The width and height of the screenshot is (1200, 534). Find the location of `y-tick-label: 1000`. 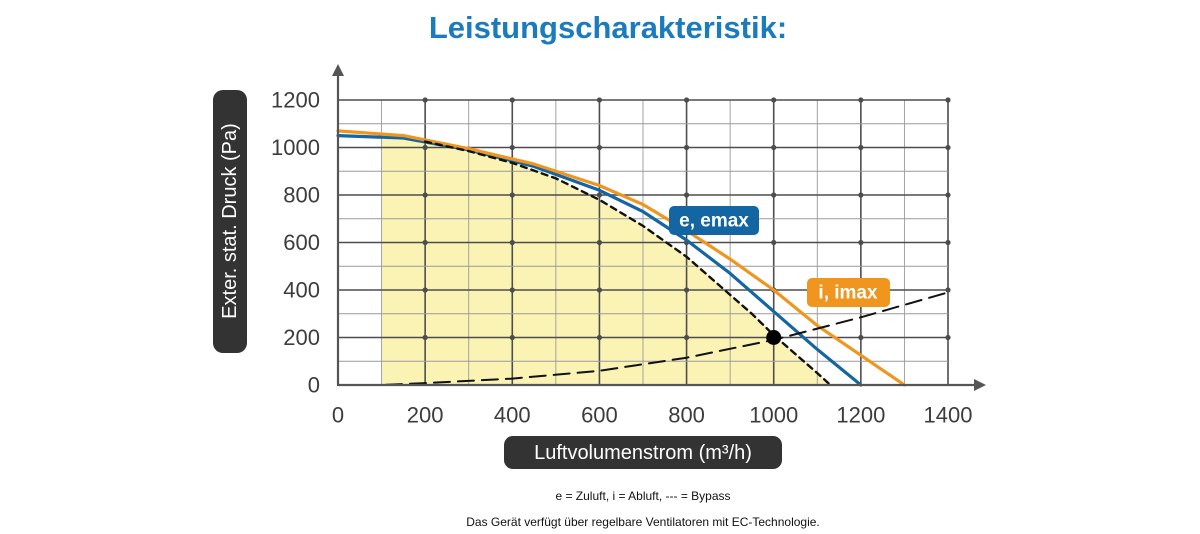

y-tick-label: 1000 is located at coordinates (295, 147).